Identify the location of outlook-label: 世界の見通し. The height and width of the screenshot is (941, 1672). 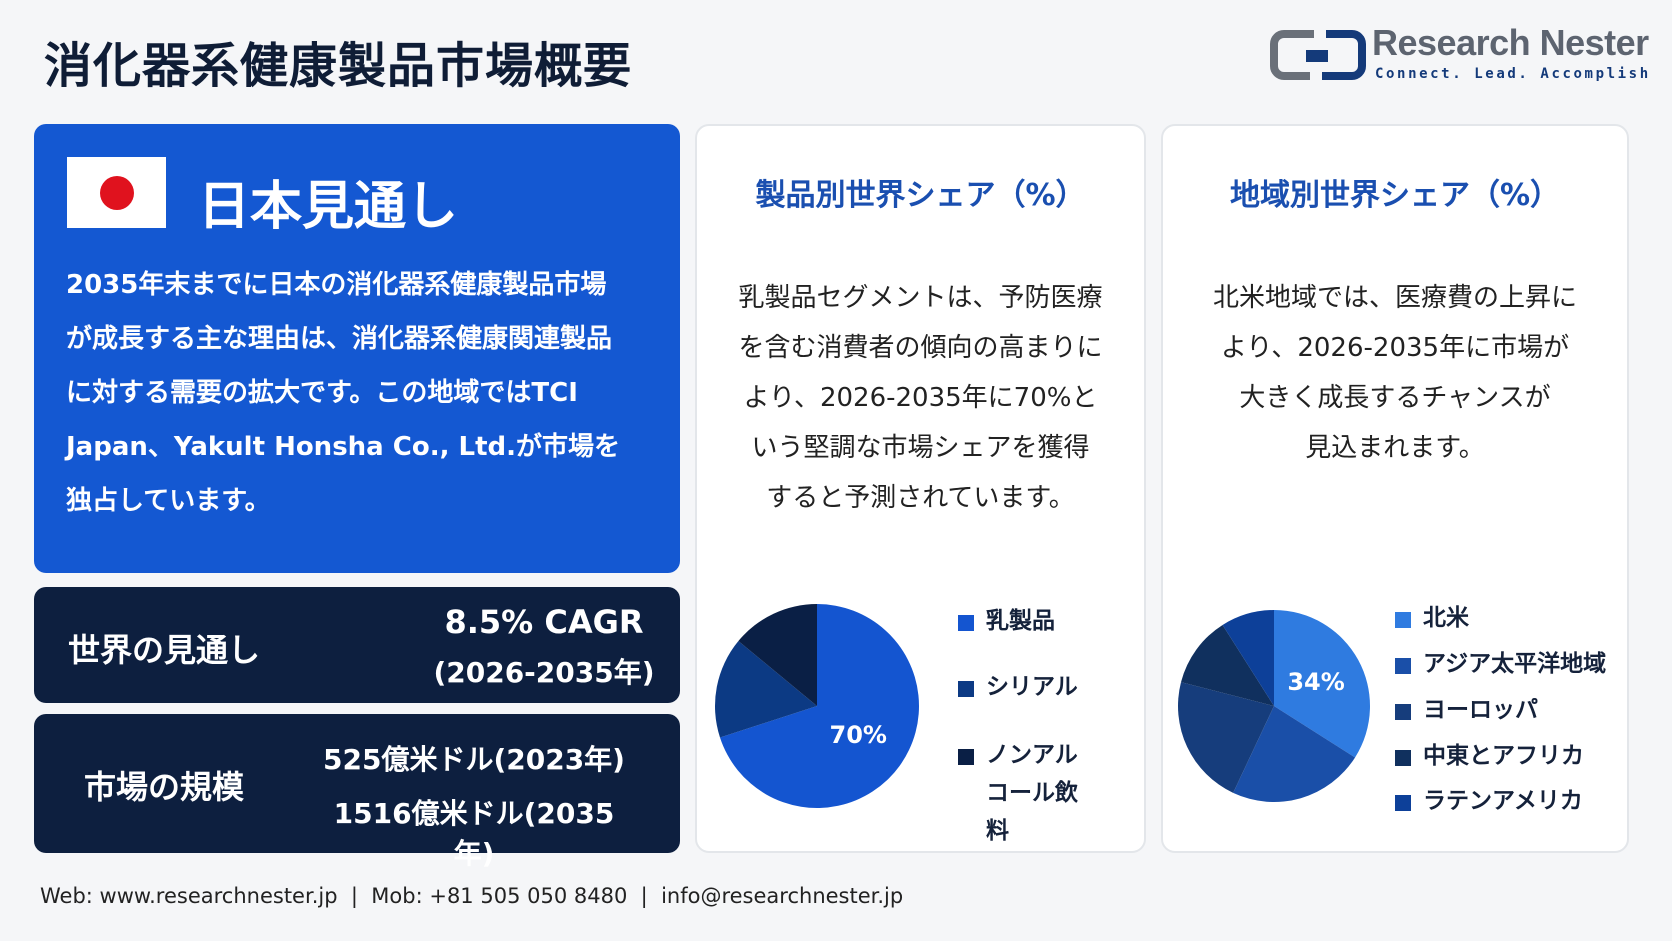
(164, 650).